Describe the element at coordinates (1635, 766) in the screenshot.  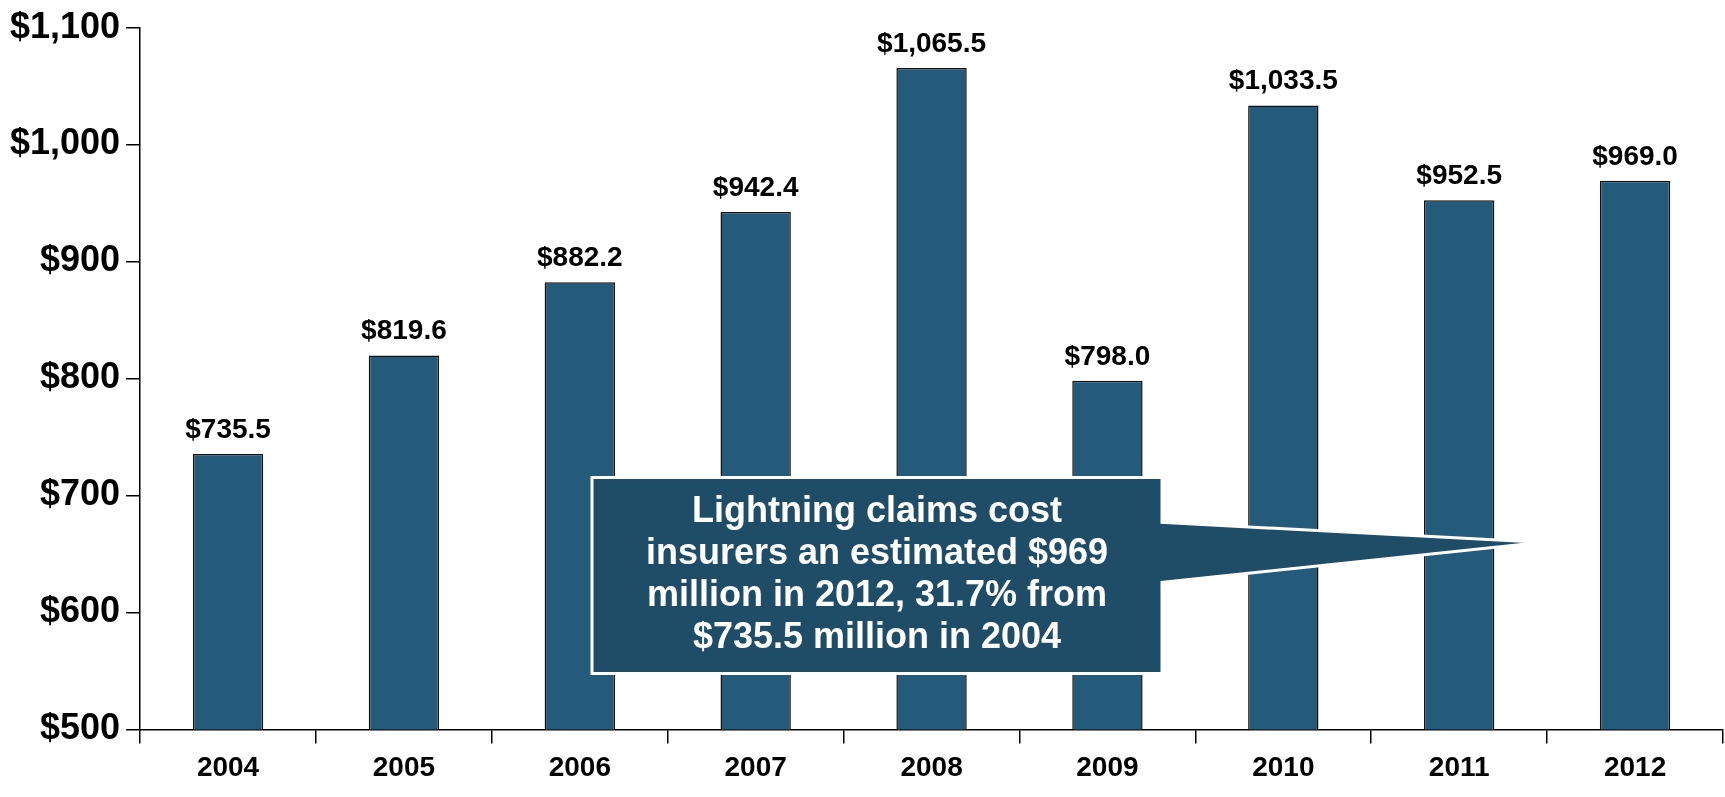
I see `x-tick-label: 2012` at that location.